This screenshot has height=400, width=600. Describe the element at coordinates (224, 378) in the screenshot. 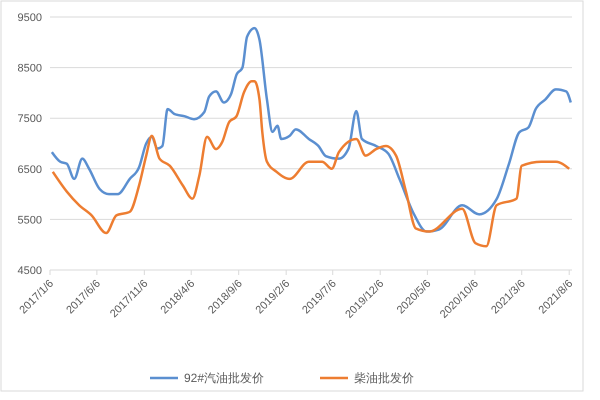

I see `legend-label: 92#汽油批发价` at that location.